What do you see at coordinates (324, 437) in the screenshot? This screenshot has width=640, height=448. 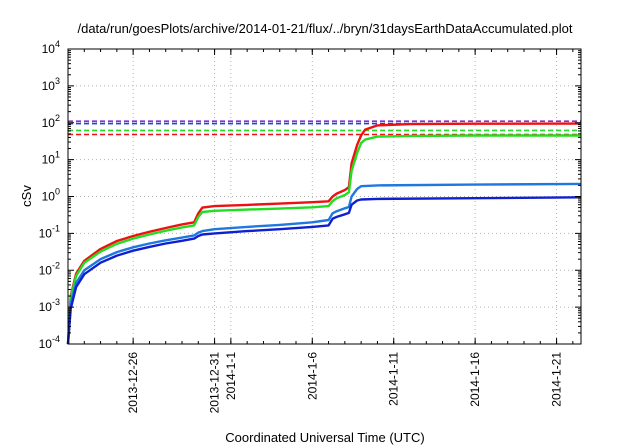 I see `x-axis-label: Coordinated Universal Time (UTC)` at bounding box center [324, 437].